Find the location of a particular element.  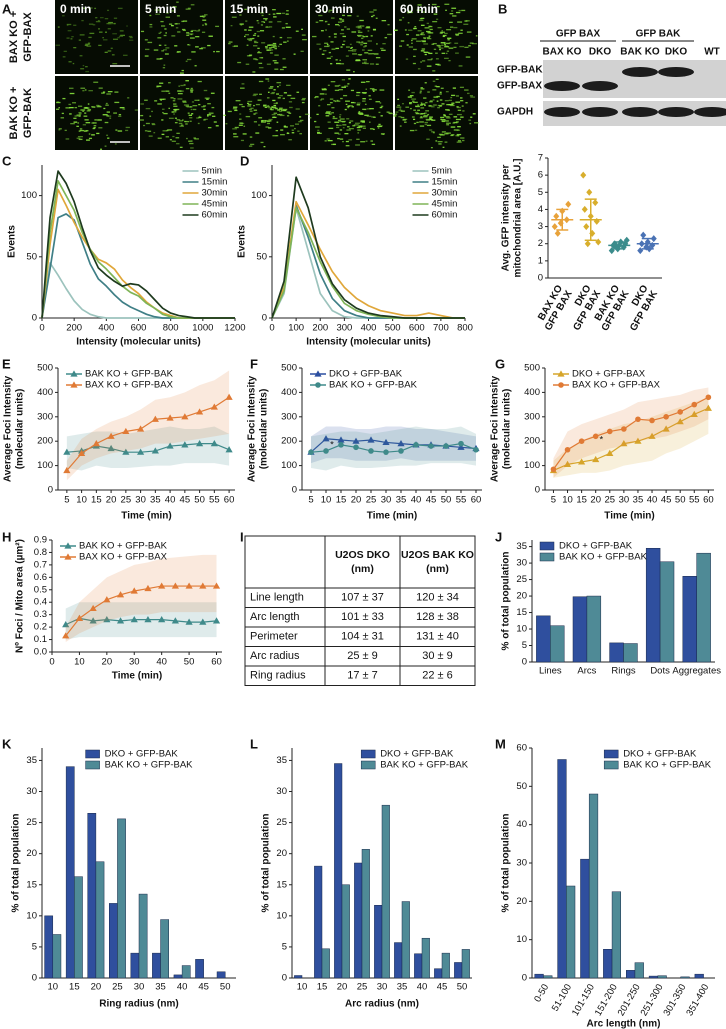

table-cell: 128 ± 38 is located at coordinates (437, 617).